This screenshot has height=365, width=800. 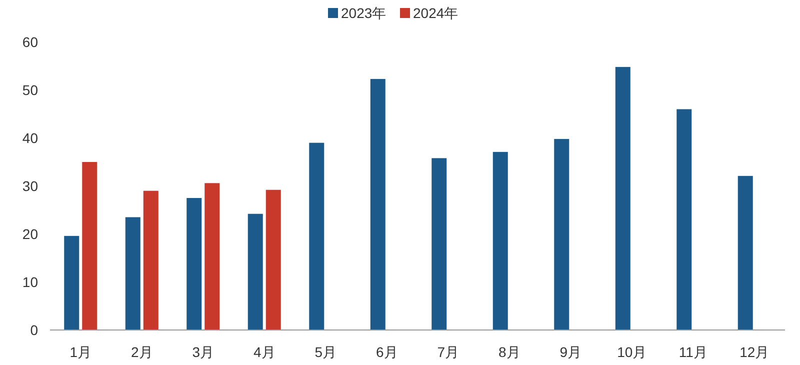 I want to click on x-tick-label: 3月, so click(x=203, y=352).